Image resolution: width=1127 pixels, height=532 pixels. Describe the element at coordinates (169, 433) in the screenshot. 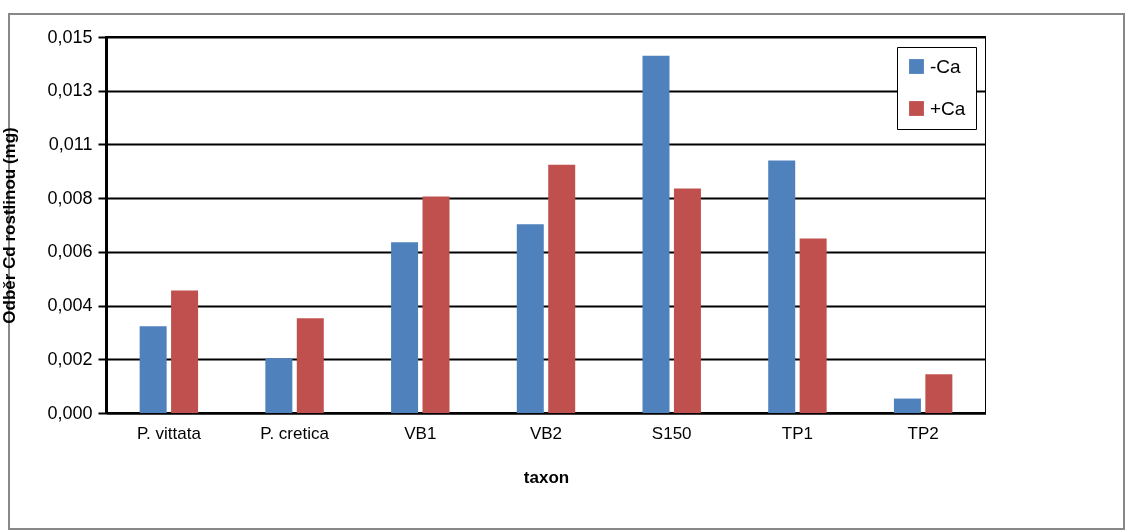

I see `x-tick-label: P. vittata` at that location.